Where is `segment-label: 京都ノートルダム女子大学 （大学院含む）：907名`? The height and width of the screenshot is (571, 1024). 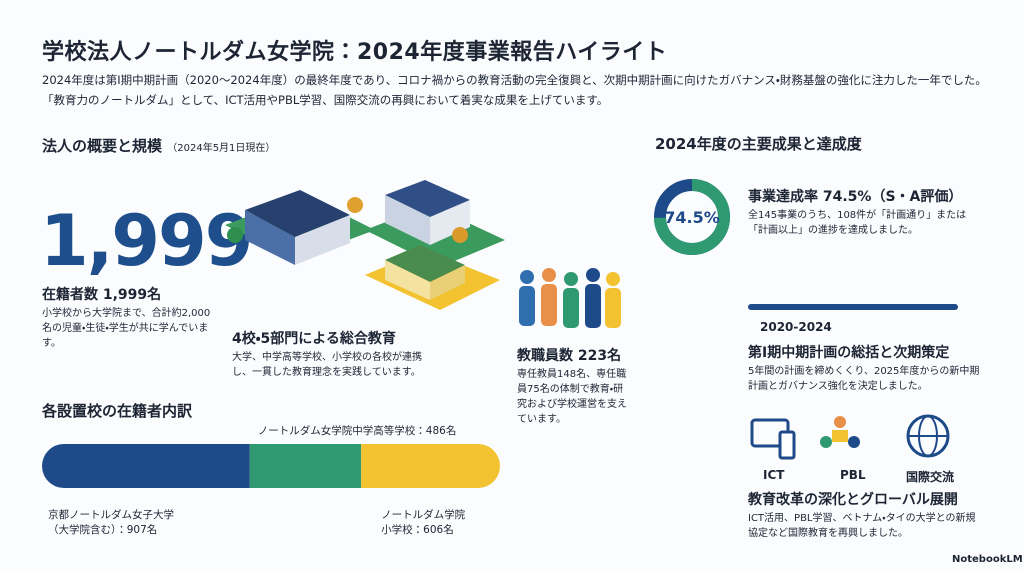 segment-label: 京都ノートルダム女子大学 （大学院含む）：907名 is located at coordinates (111, 522).